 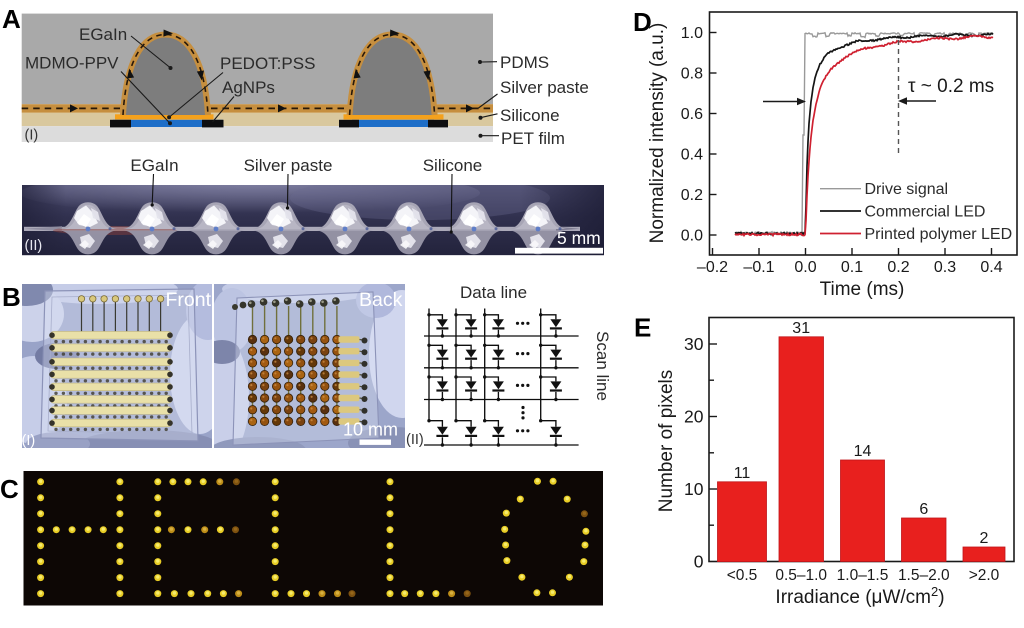 I want to click on svg-text: A, so click(x=11, y=19).